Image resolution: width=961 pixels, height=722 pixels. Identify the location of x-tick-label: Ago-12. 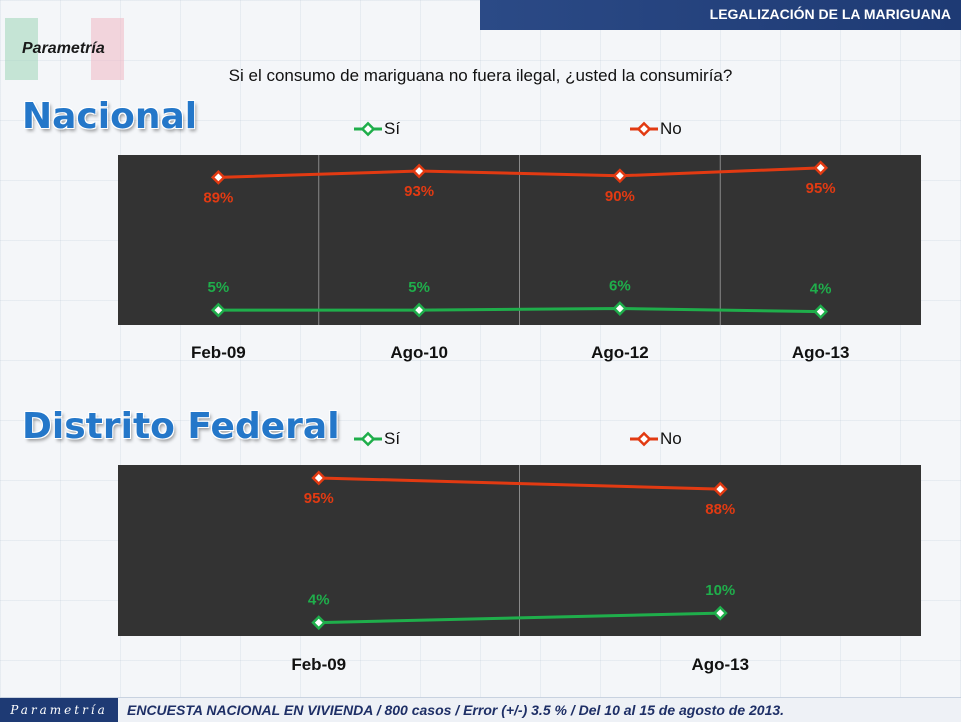
(620, 352).